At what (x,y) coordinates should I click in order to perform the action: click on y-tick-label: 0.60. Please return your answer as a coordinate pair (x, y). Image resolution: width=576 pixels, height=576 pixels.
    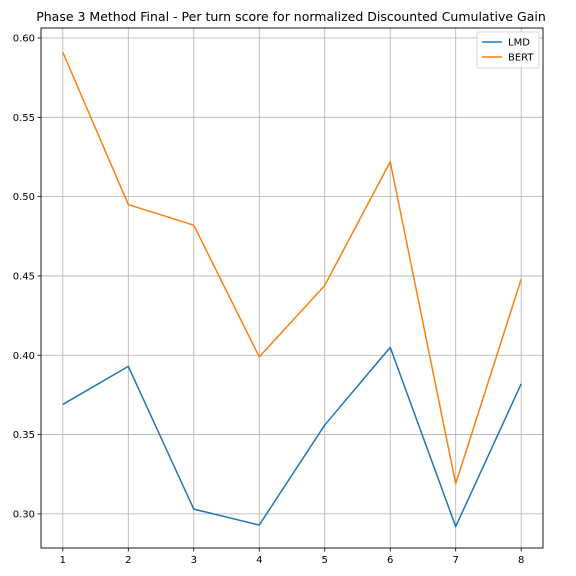
    Looking at the image, I should click on (24, 38).